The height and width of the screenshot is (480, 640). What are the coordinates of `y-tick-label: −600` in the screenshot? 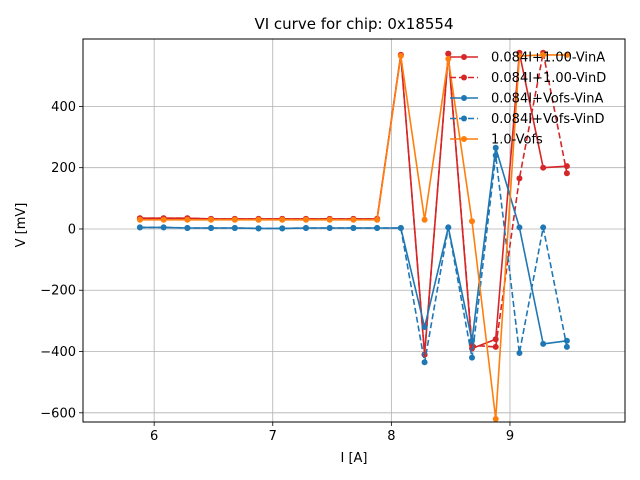 It's located at (58, 413).